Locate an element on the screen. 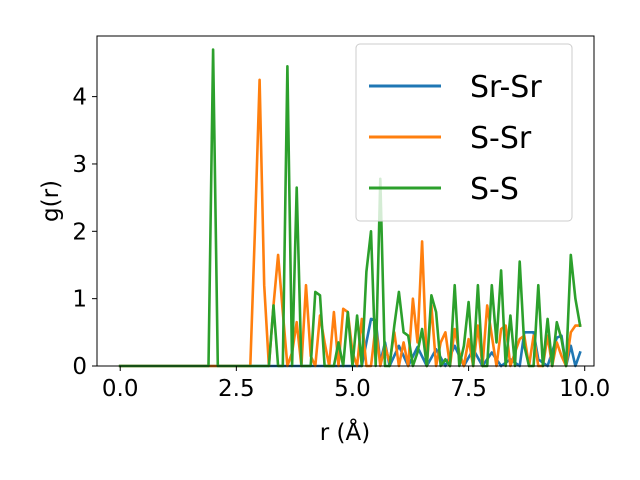 The height and width of the screenshot is (480, 640). y-tick-label: 4 is located at coordinates (79, 98).